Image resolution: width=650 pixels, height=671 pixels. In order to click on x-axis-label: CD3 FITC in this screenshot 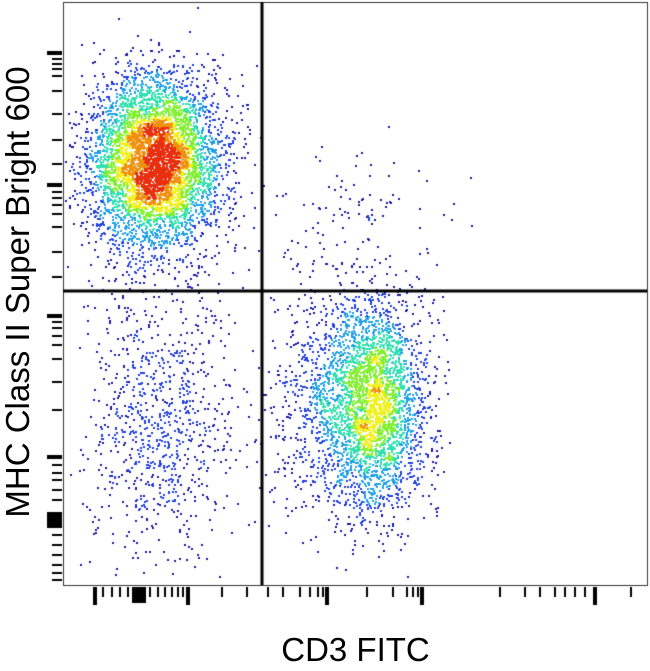, I will do `click(355, 649)`.